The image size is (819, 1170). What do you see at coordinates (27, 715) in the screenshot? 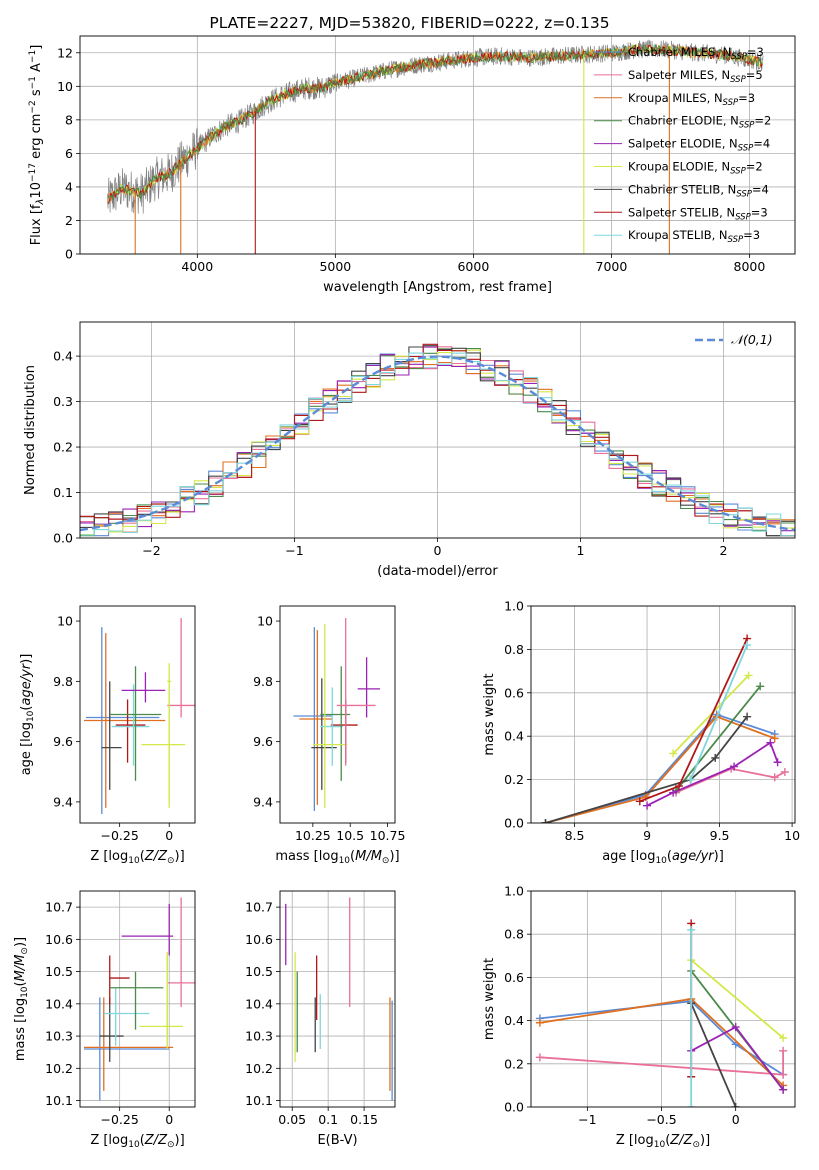
I see `y-axis-label: age [log10(age/yr)]` at bounding box center [27, 715].